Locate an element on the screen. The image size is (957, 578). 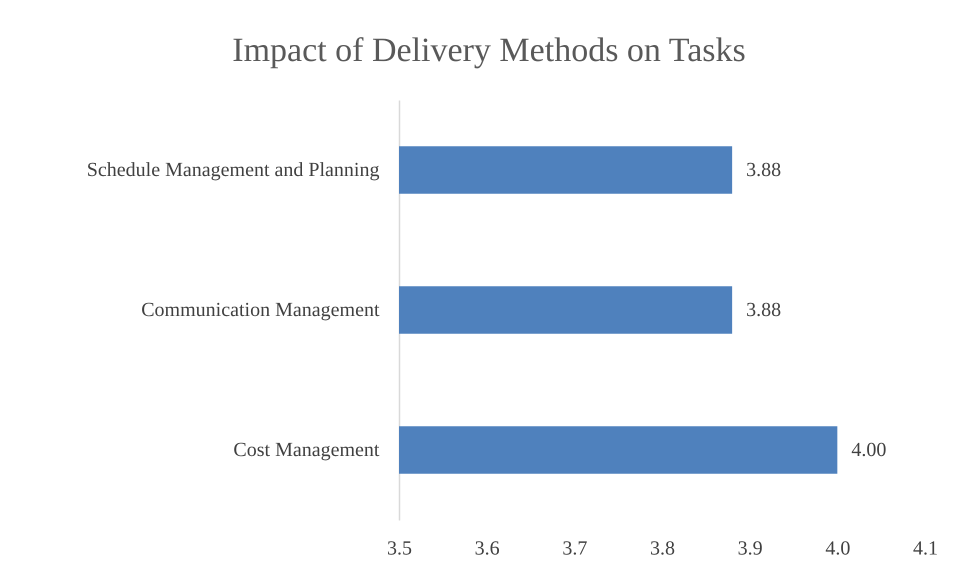
x-tick-label: 4.0 is located at coordinates (837, 549).